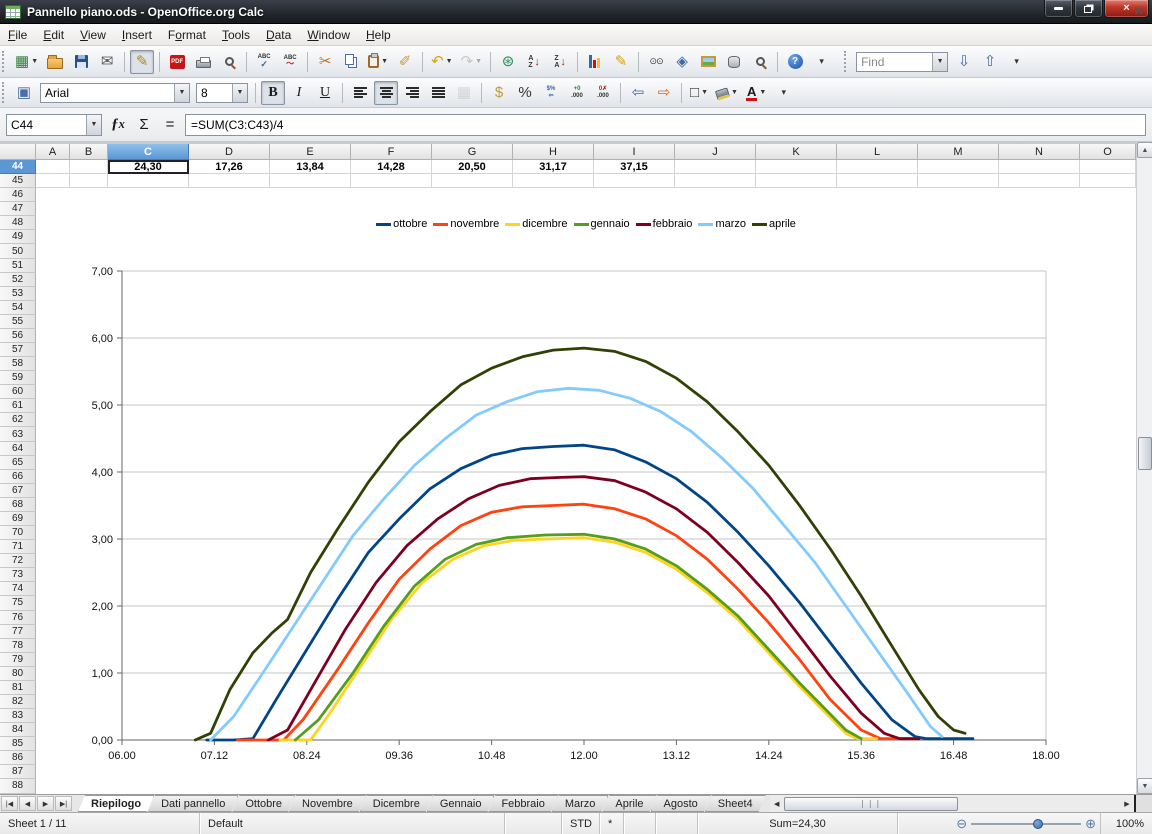  I want to click on zoom-in-icon: ⊕, so click(1090, 823).